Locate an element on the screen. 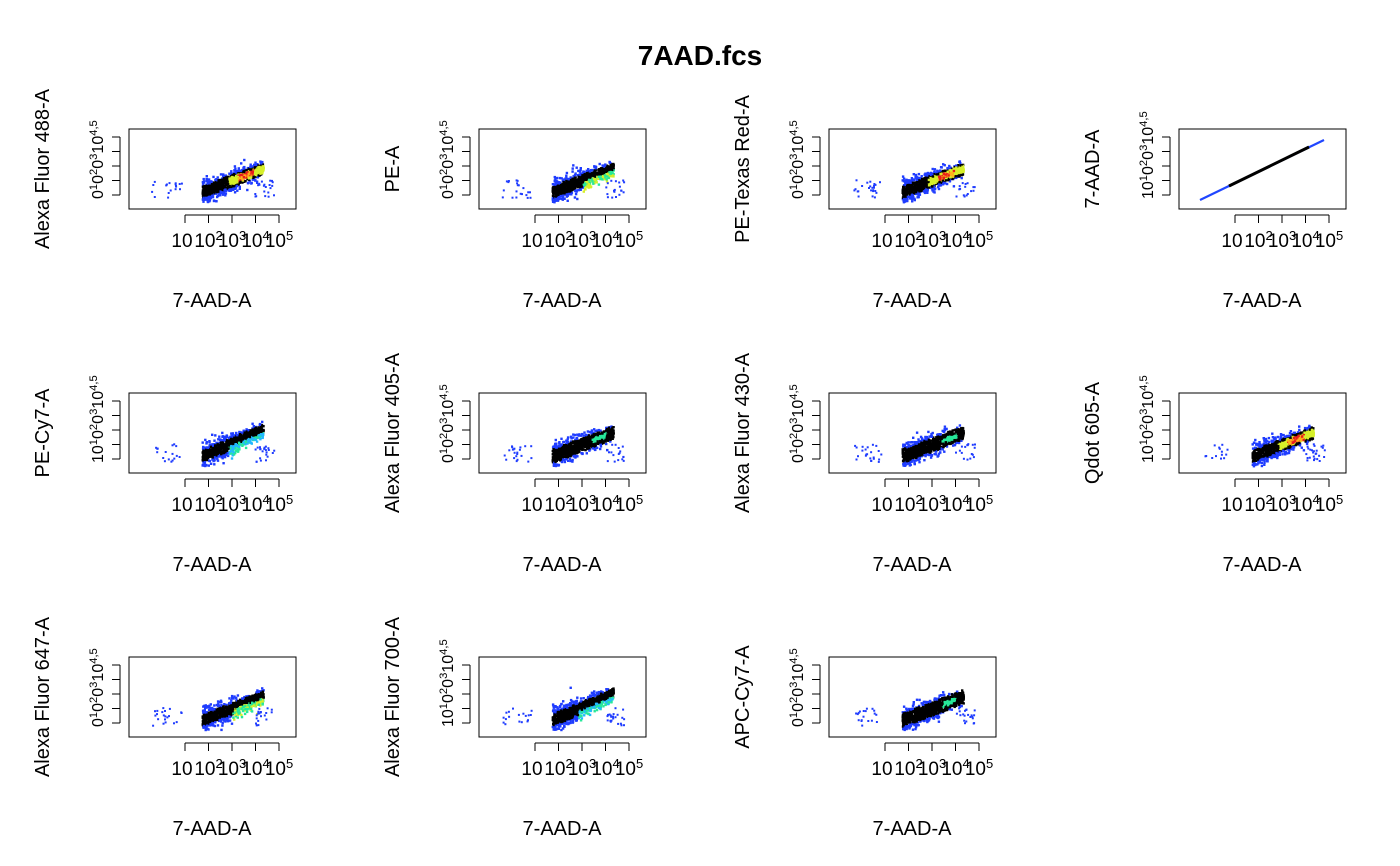 Image resolution: width=1400 pixels, height=866 pixels. y-axis-label: PE-Cy7-A is located at coordinates (43, 433).